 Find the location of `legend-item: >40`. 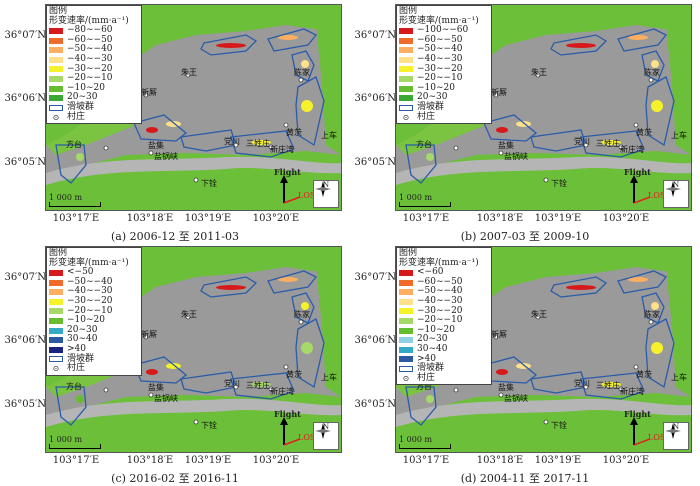

legend-item: >40 is located at coordinates (444, 359).